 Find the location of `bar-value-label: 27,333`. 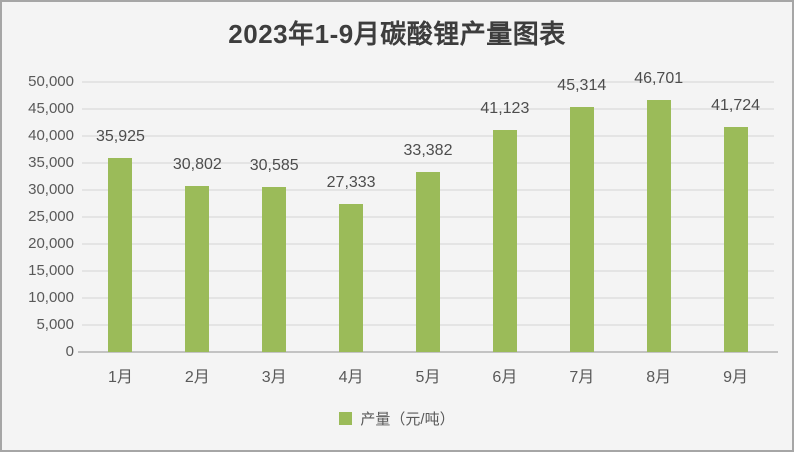

bar-value-label: 27,333 is located at coordinates (351, 182).